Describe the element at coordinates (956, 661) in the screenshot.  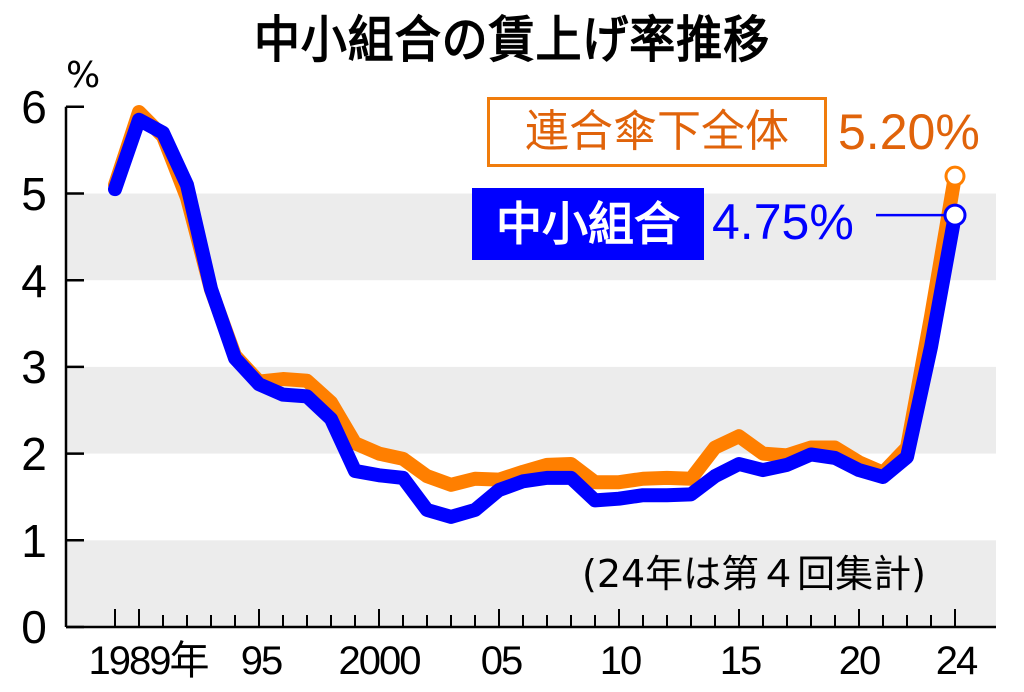
I see `x-tick-label: 24` at that location.